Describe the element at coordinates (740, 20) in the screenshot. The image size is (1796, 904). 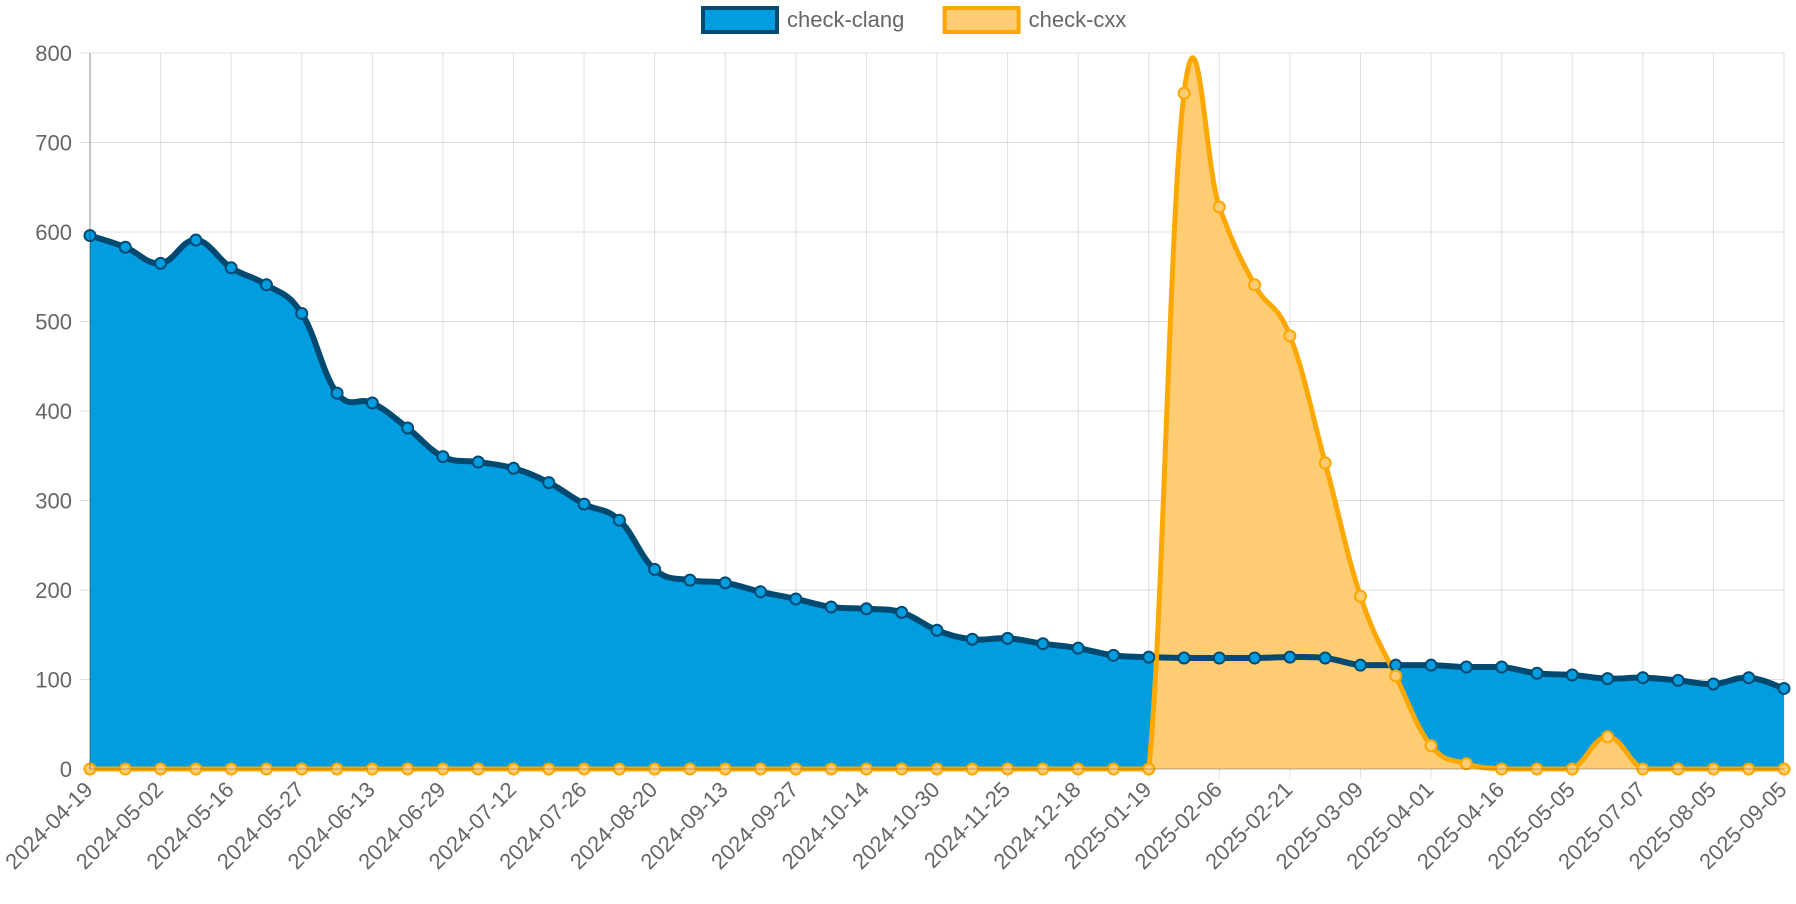
I see `legend-swatch-check-clang` at that location.